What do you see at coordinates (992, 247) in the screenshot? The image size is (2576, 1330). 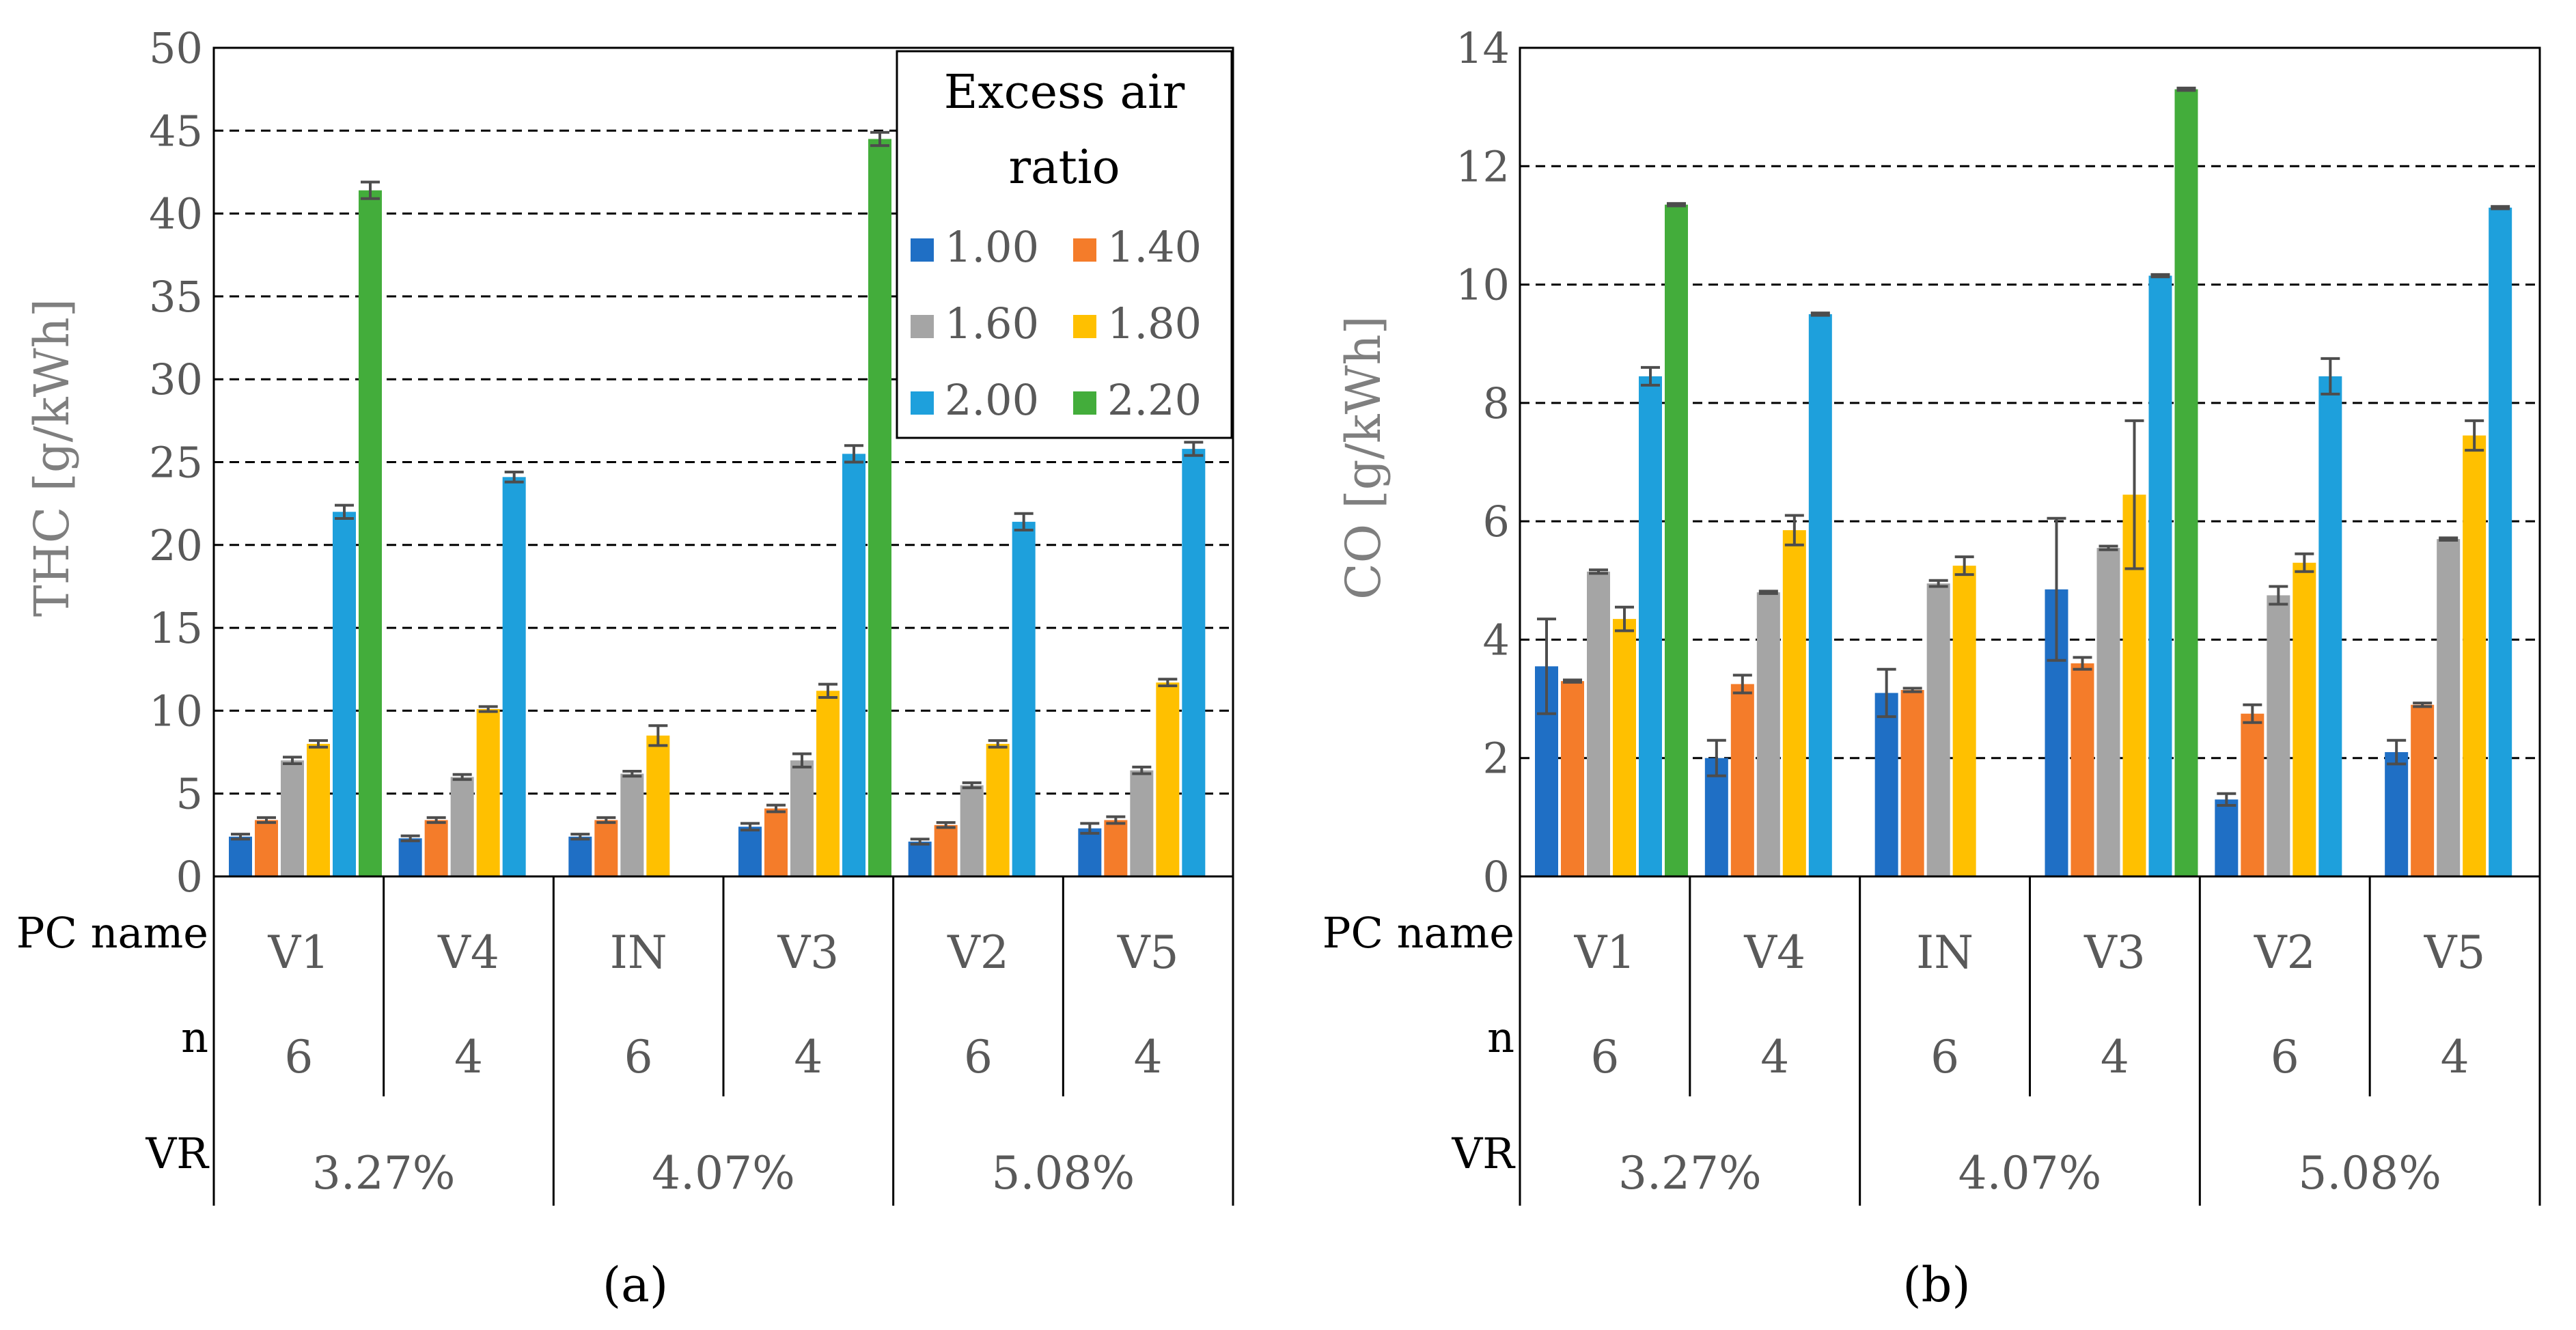 I see `legend-label: 1.00` at bounding box center [992, 247].